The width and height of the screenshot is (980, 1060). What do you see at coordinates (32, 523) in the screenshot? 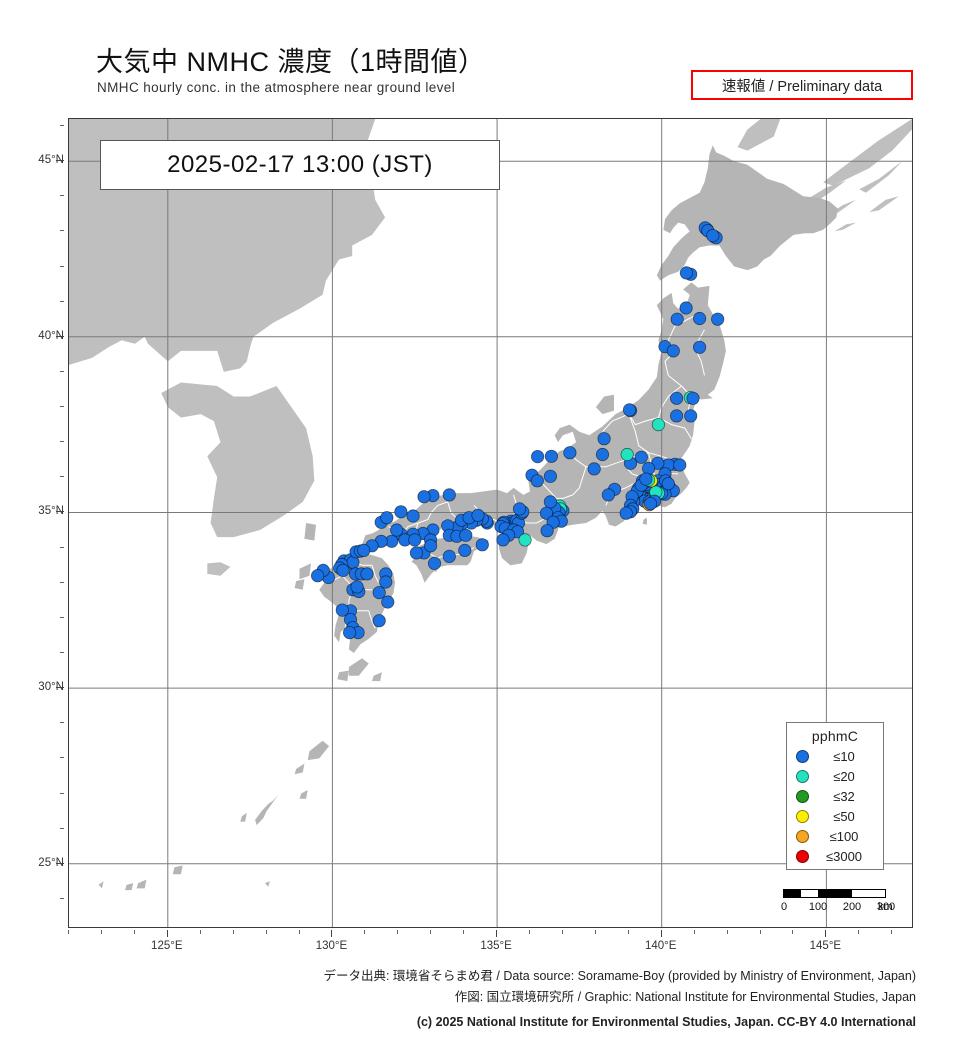
I see `latitude-axis: 45°N 40°N 35°N 30°N 25°N` at bounding box center [32, 523].